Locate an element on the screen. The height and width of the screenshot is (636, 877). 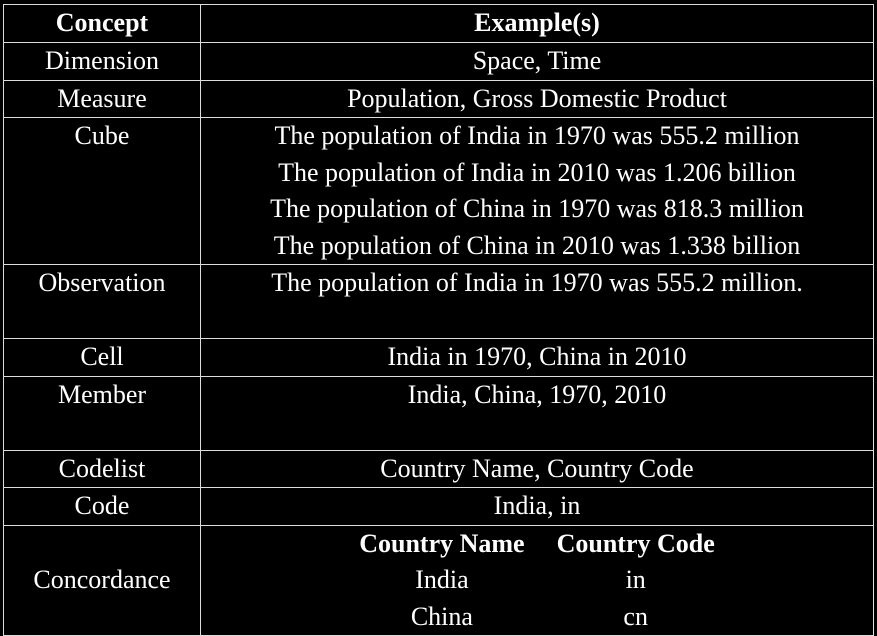
example-line: India, China, 1970, 2010 is located at coordinates (537, 394).